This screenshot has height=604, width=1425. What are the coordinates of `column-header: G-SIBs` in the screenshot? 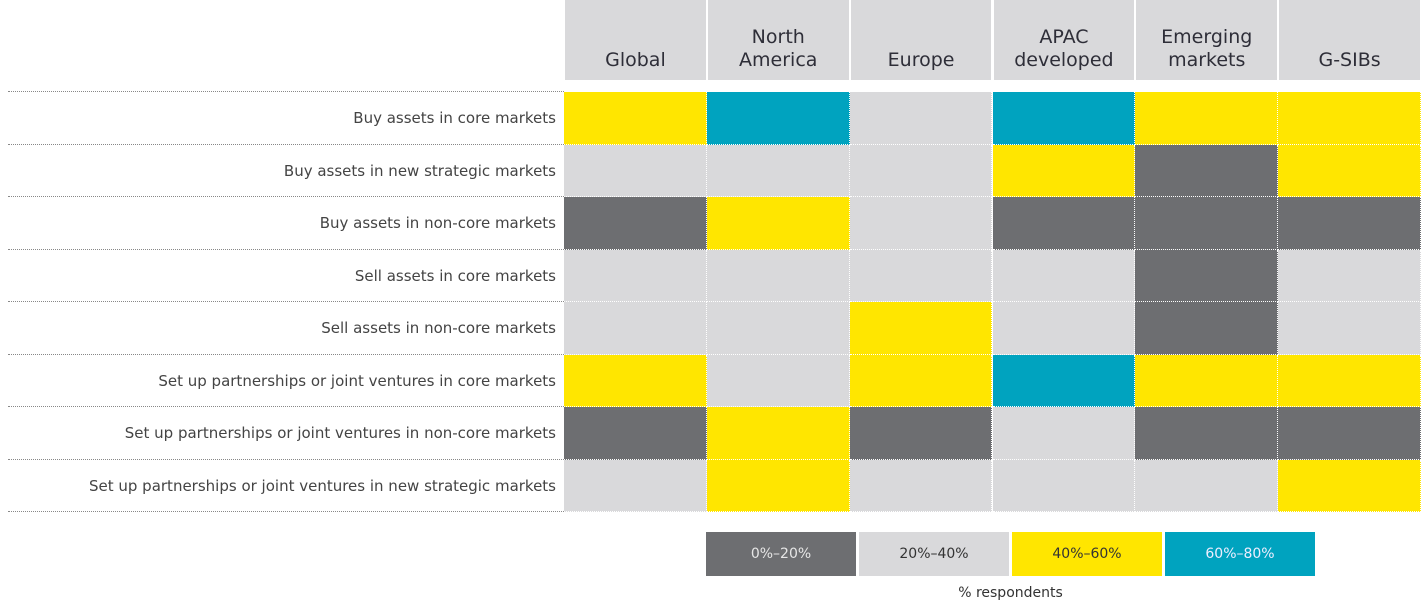 It's located at (1349, 40).